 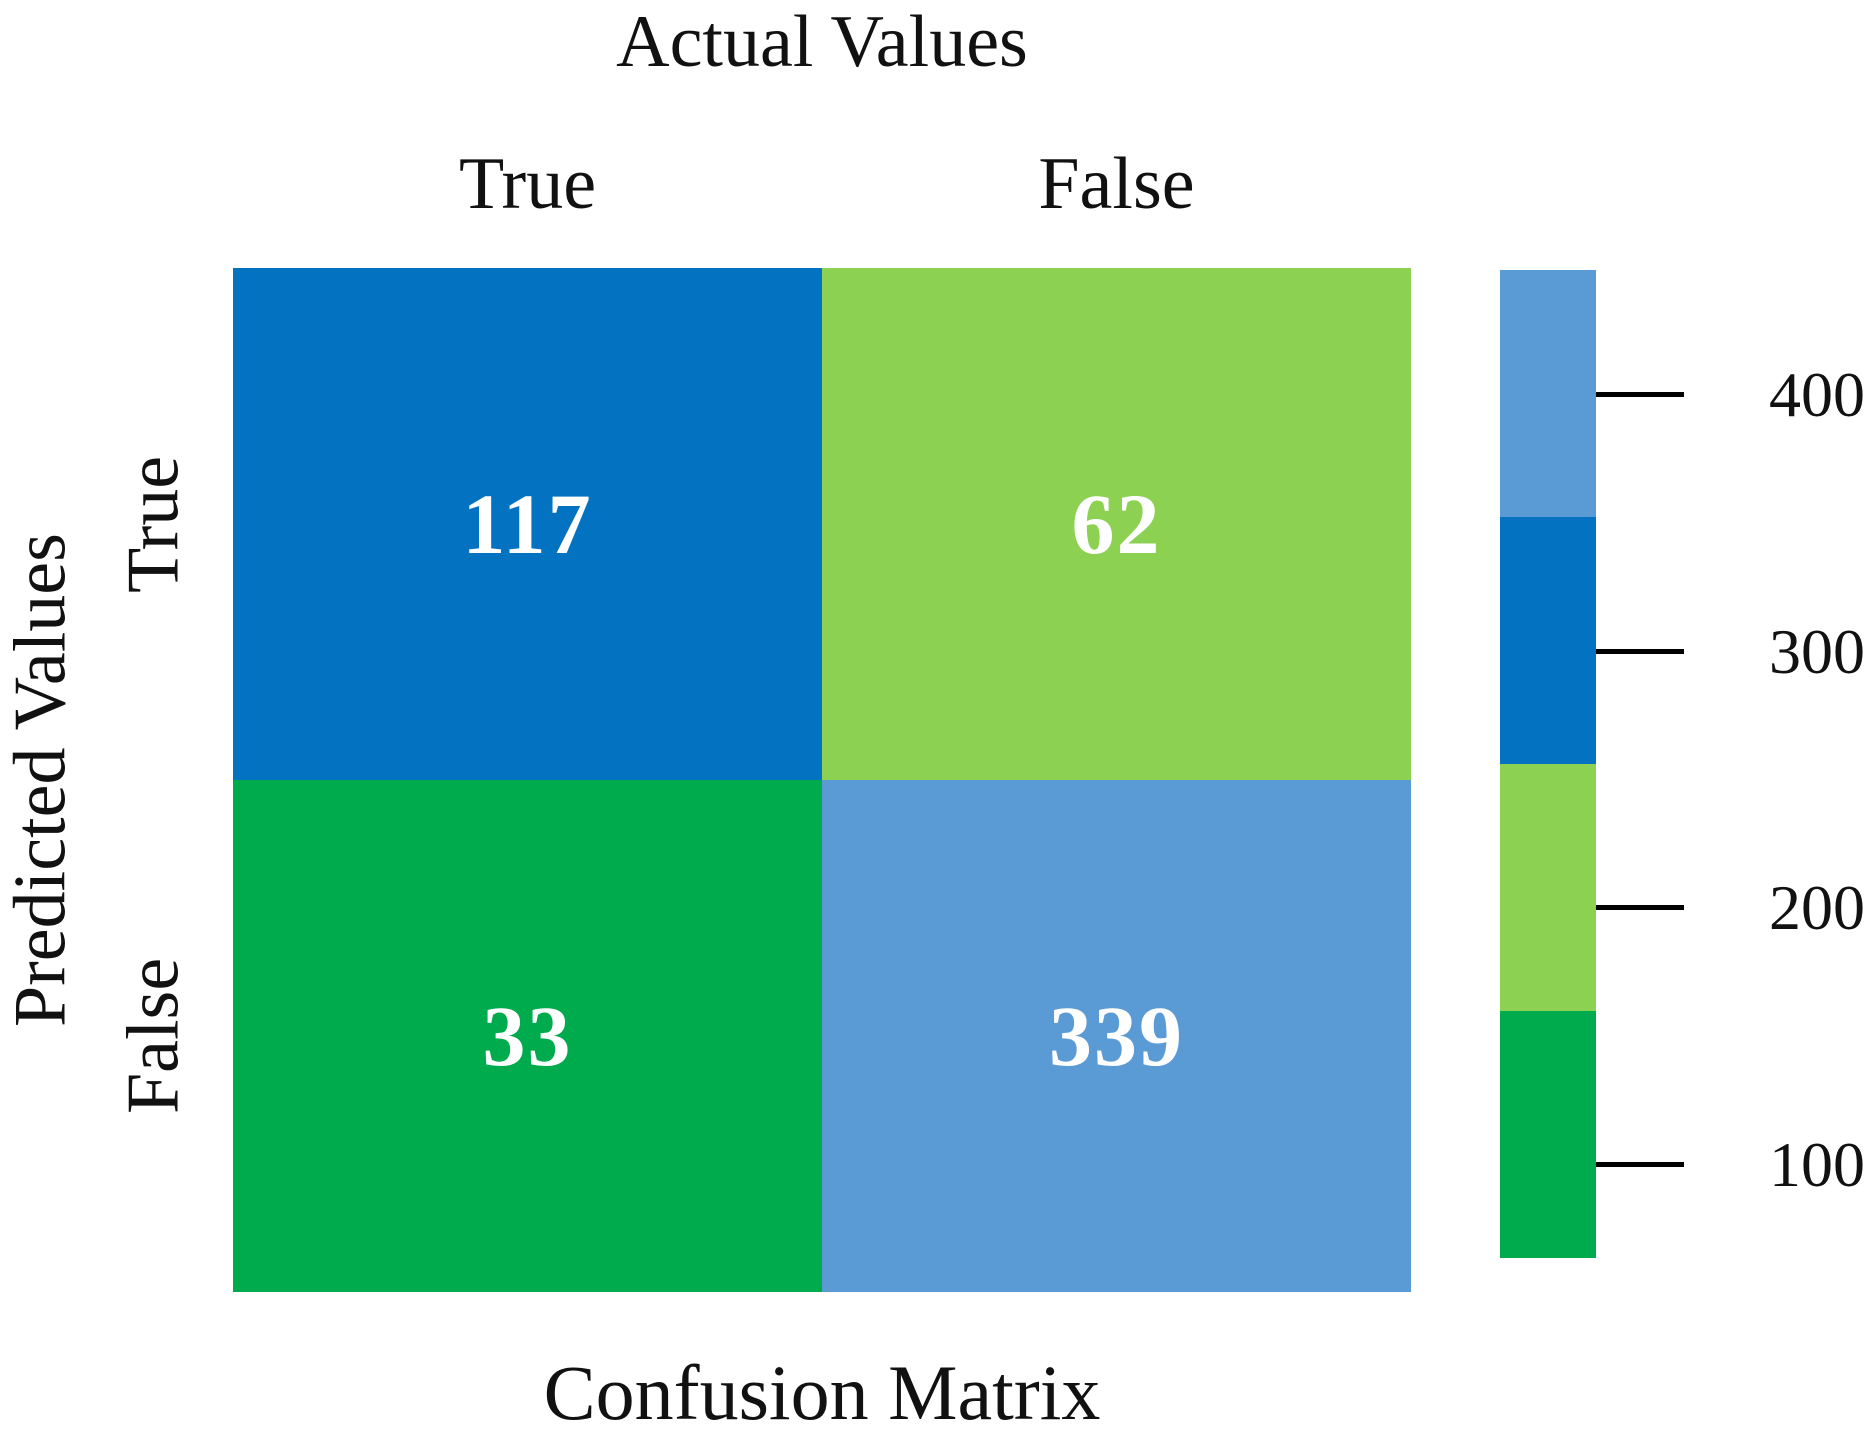 What do you see at coordinates (41, 780) in the screenshot?
I see `y-axis-title: Predicted Values` at bounding box center [41, 780].